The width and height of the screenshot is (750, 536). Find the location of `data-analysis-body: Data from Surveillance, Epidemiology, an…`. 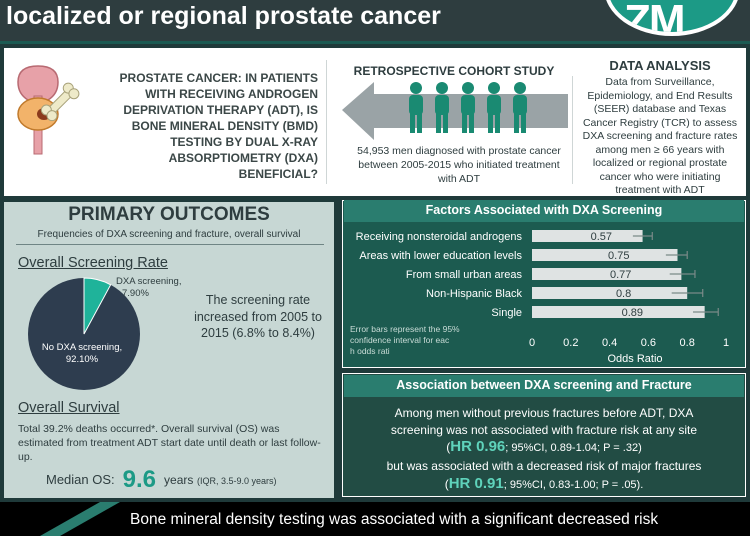

data-analysis-body: Data from Surveillance, Epidemiology, an… is located at coordinates (660, 136).